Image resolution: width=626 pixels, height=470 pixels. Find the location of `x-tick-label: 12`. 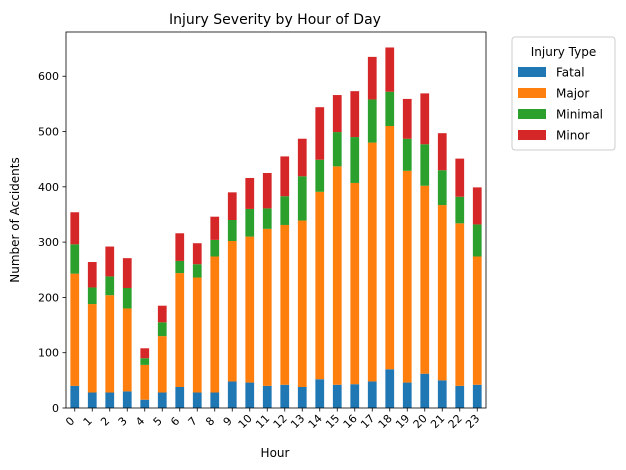

x-tick-label: 12 is located at coordinates (280, 421).